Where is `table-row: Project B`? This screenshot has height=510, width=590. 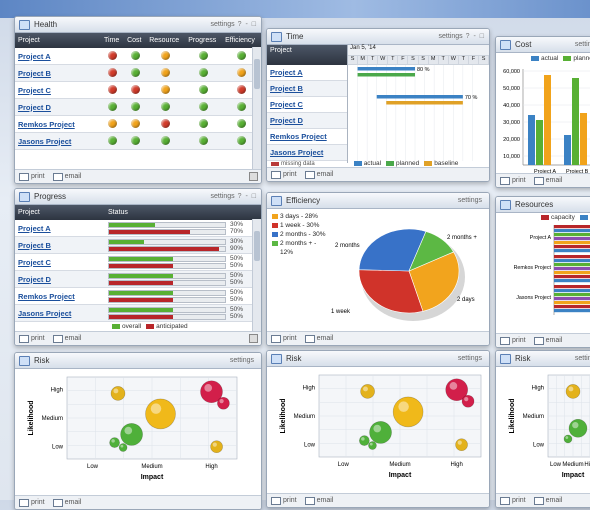 table-row: Project B is located at coordinates (138, 73).